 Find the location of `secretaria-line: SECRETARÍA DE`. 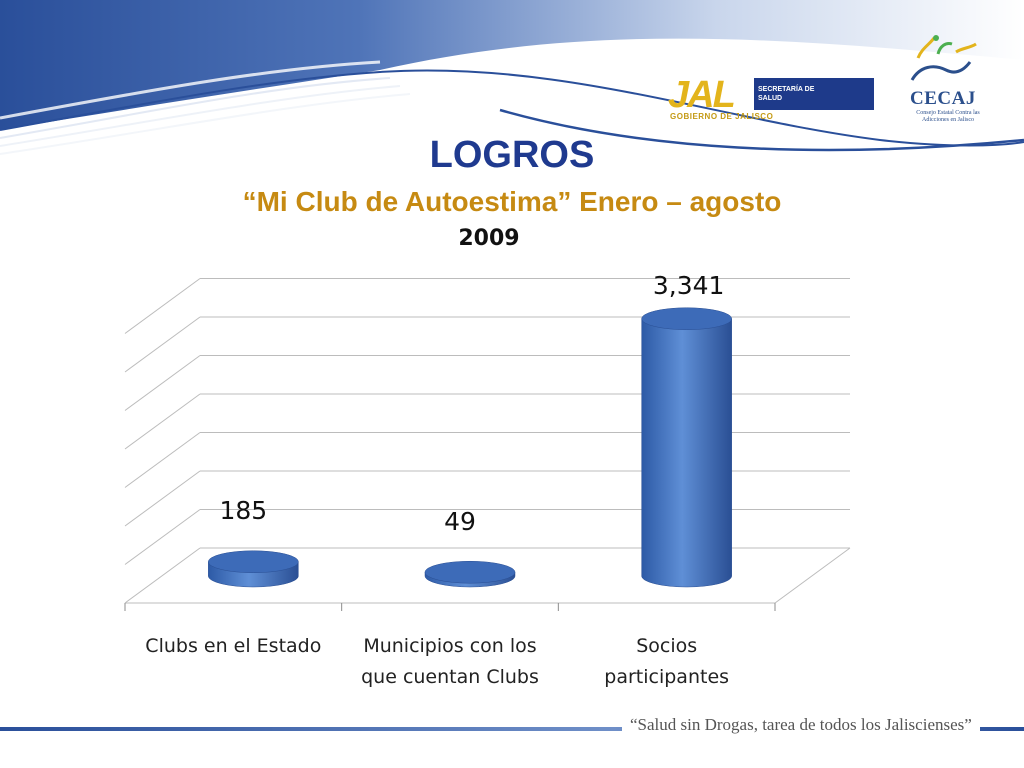

secretaria-line: SECRETARÍA DE is located at coordinates (786, 89).